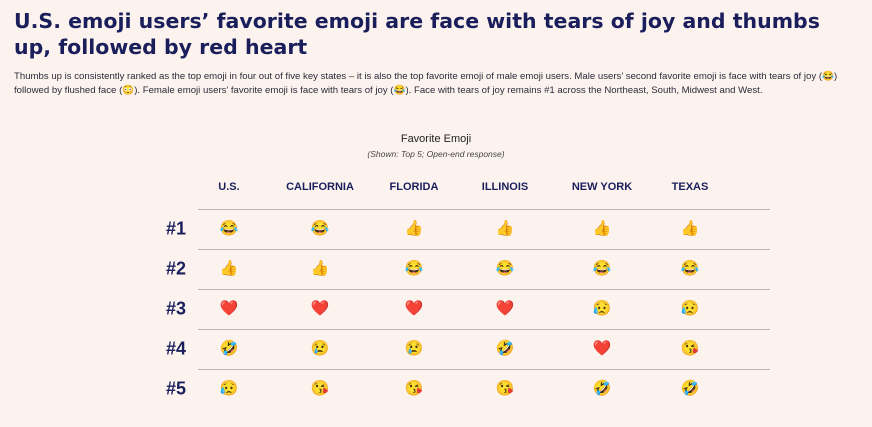 The width and height of the screenshot is (872, 427). Describe the element at coordinates (690, 187) in the screenshot. I see `column-header: TEXAS` at that location.